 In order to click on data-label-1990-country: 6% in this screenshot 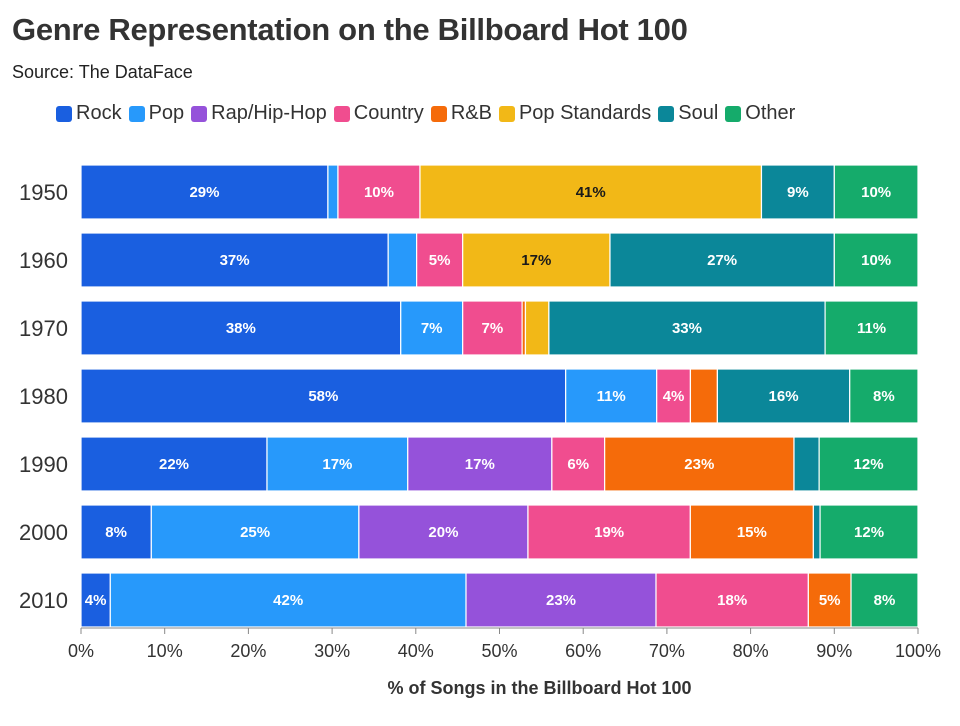, I will do `click(578, 464)`.